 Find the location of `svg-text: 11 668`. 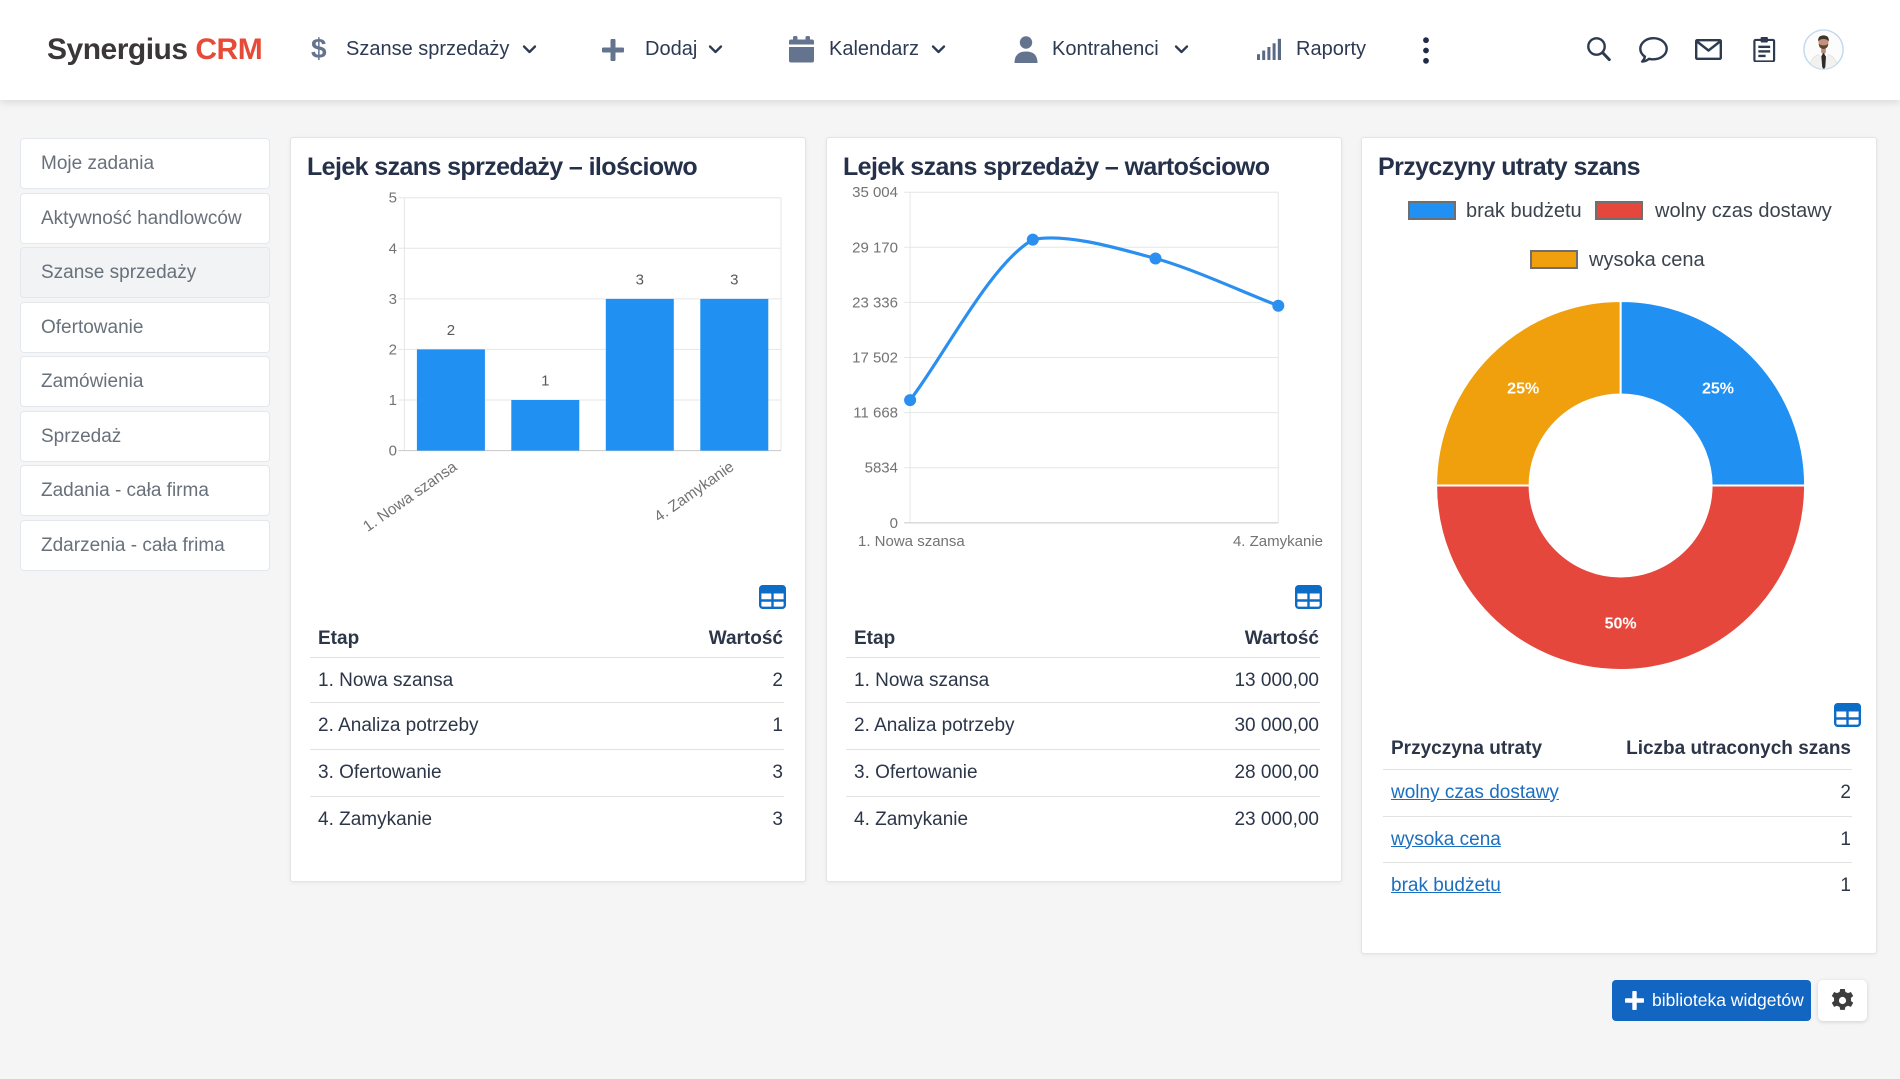

svg-text: 11 668 is located at coordinates (875, 413).